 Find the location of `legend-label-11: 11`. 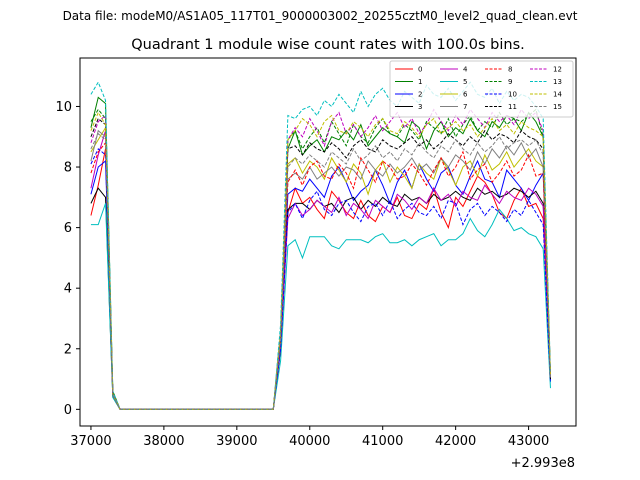

legend-label-11: 11 is located at coordinates (512, 107).